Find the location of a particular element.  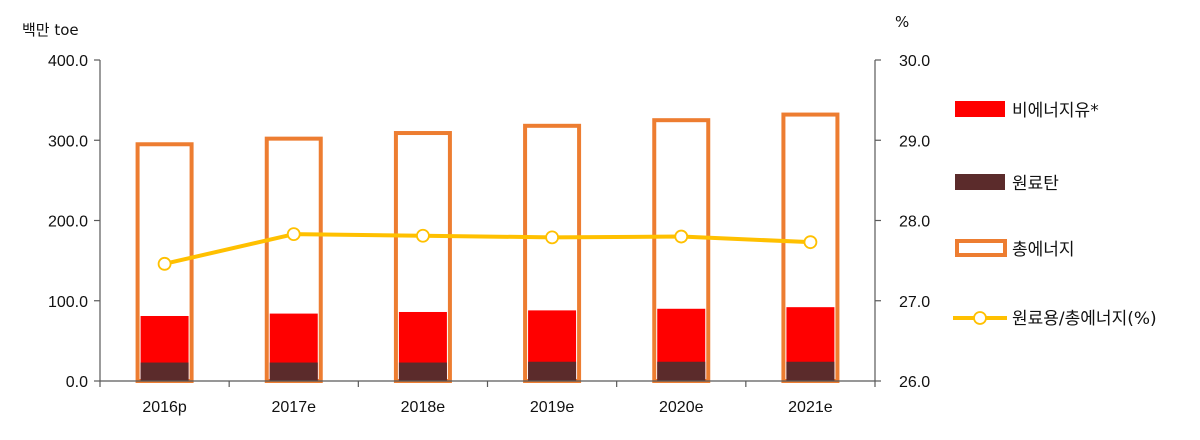

x-tick-label: 2017e is located at coordinates (294, 407).